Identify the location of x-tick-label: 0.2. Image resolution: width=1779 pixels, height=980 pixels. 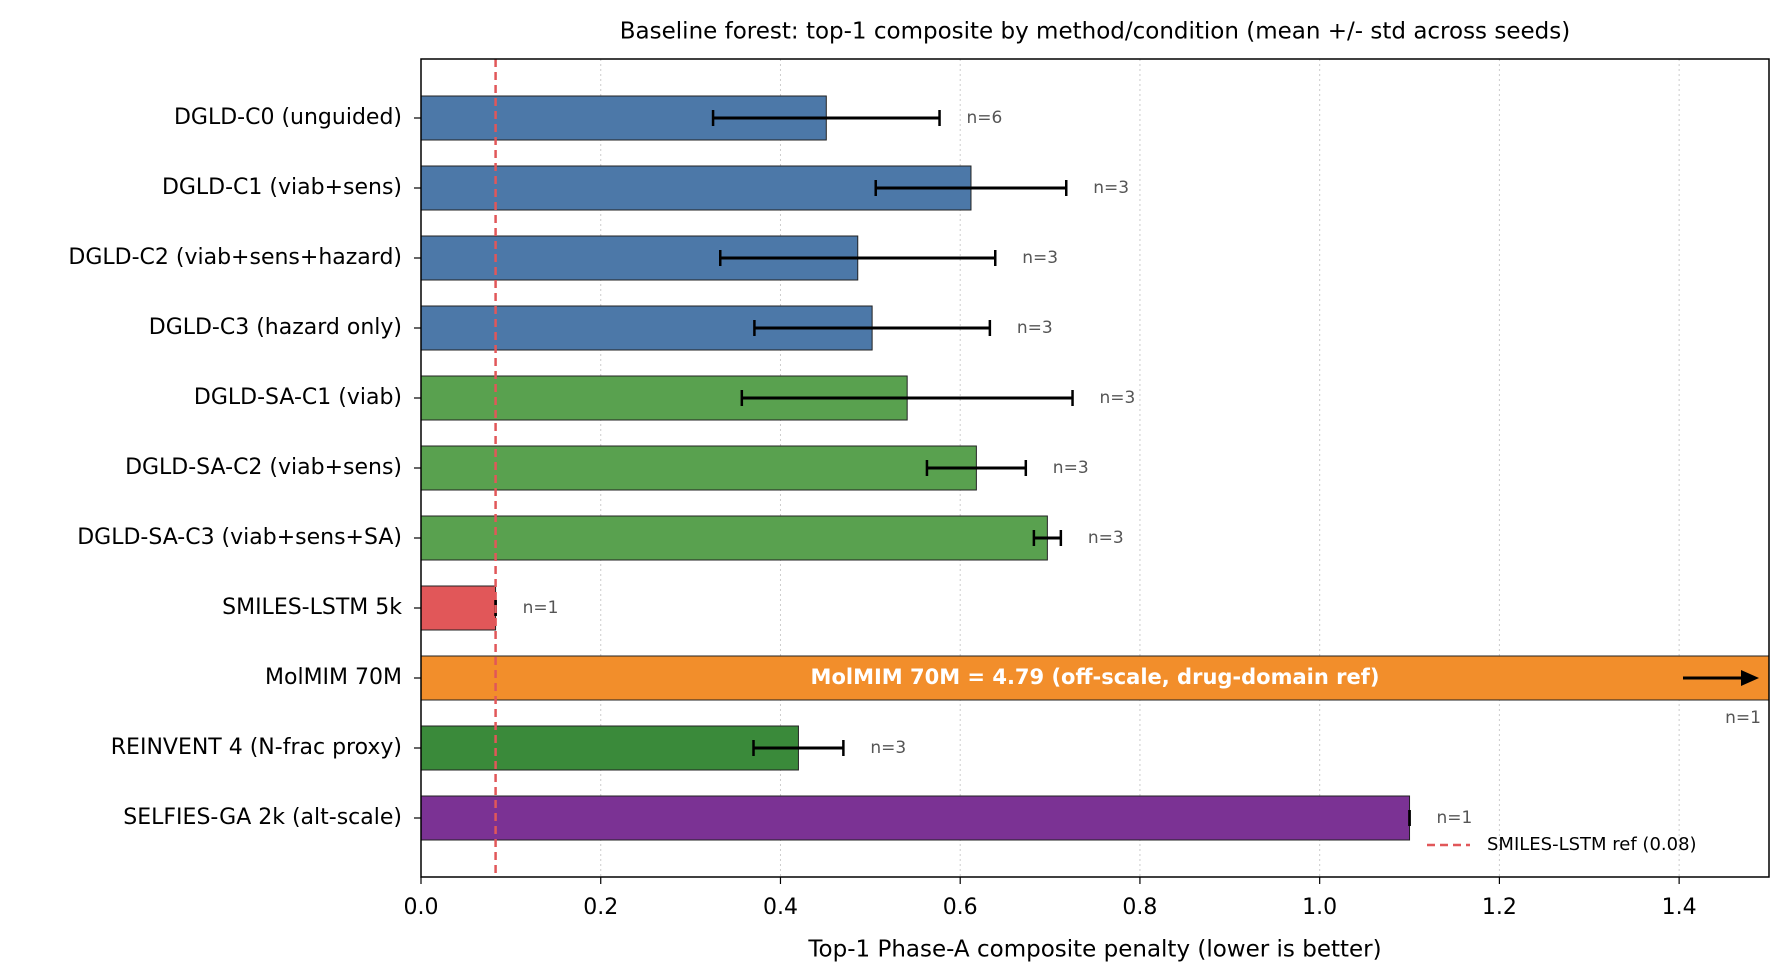
(600, 907).